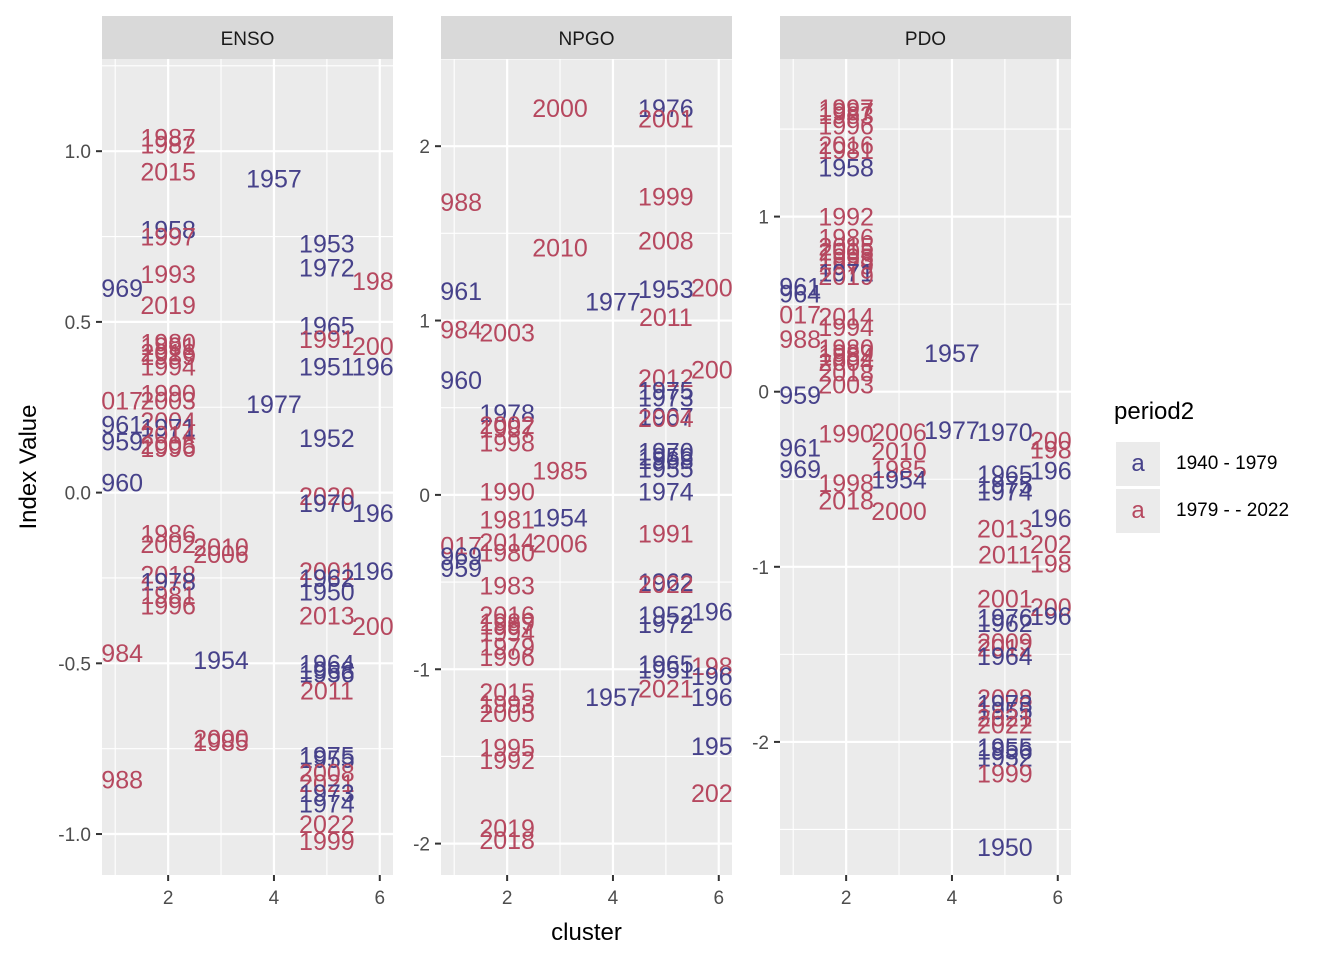 The image size is (1344, 960). I want to click on point-label: 2007, so click(1058, 442).